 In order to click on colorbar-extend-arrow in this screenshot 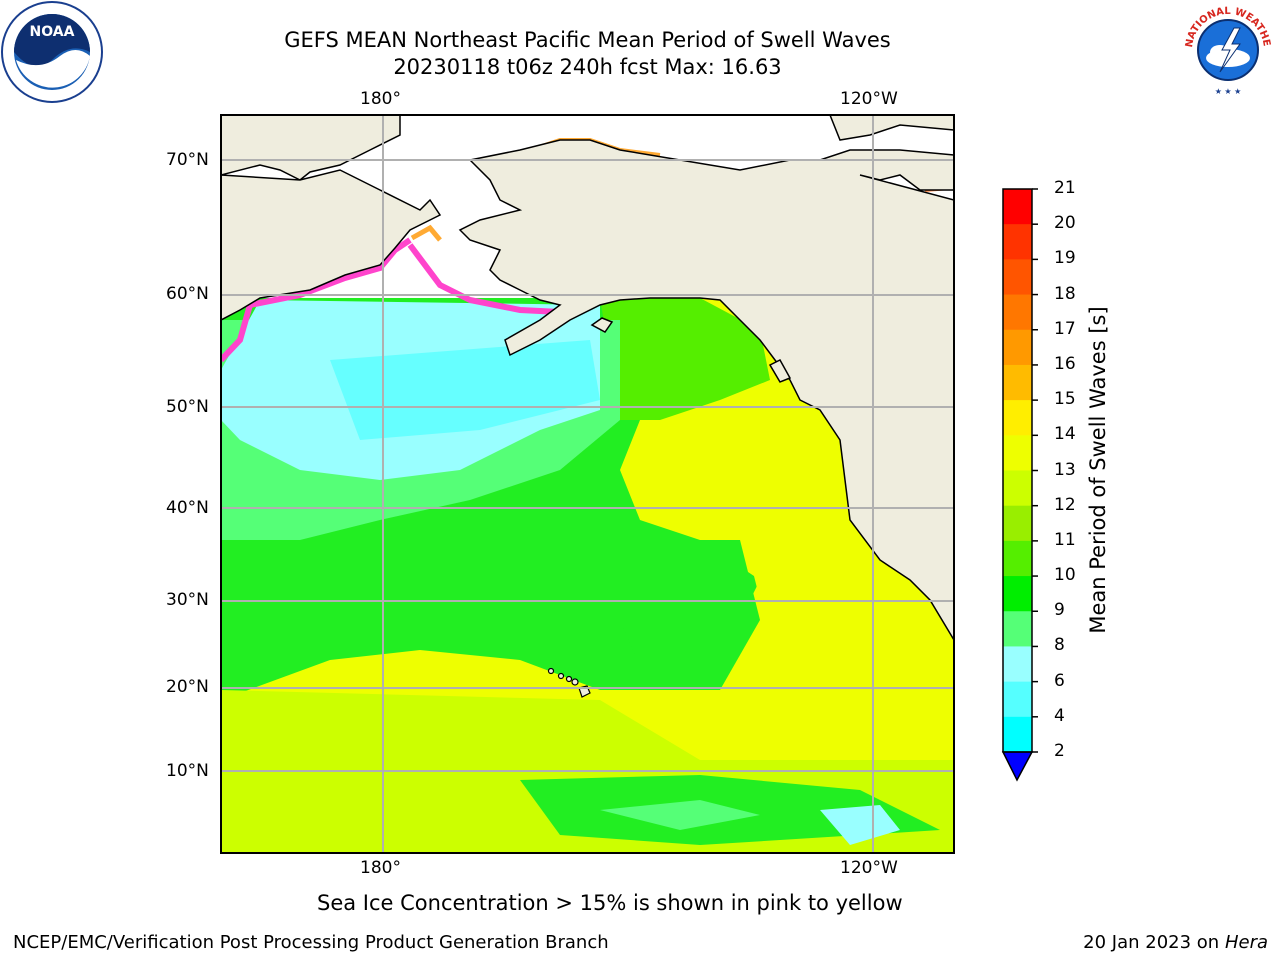, I will do `click(1017, 766)`.